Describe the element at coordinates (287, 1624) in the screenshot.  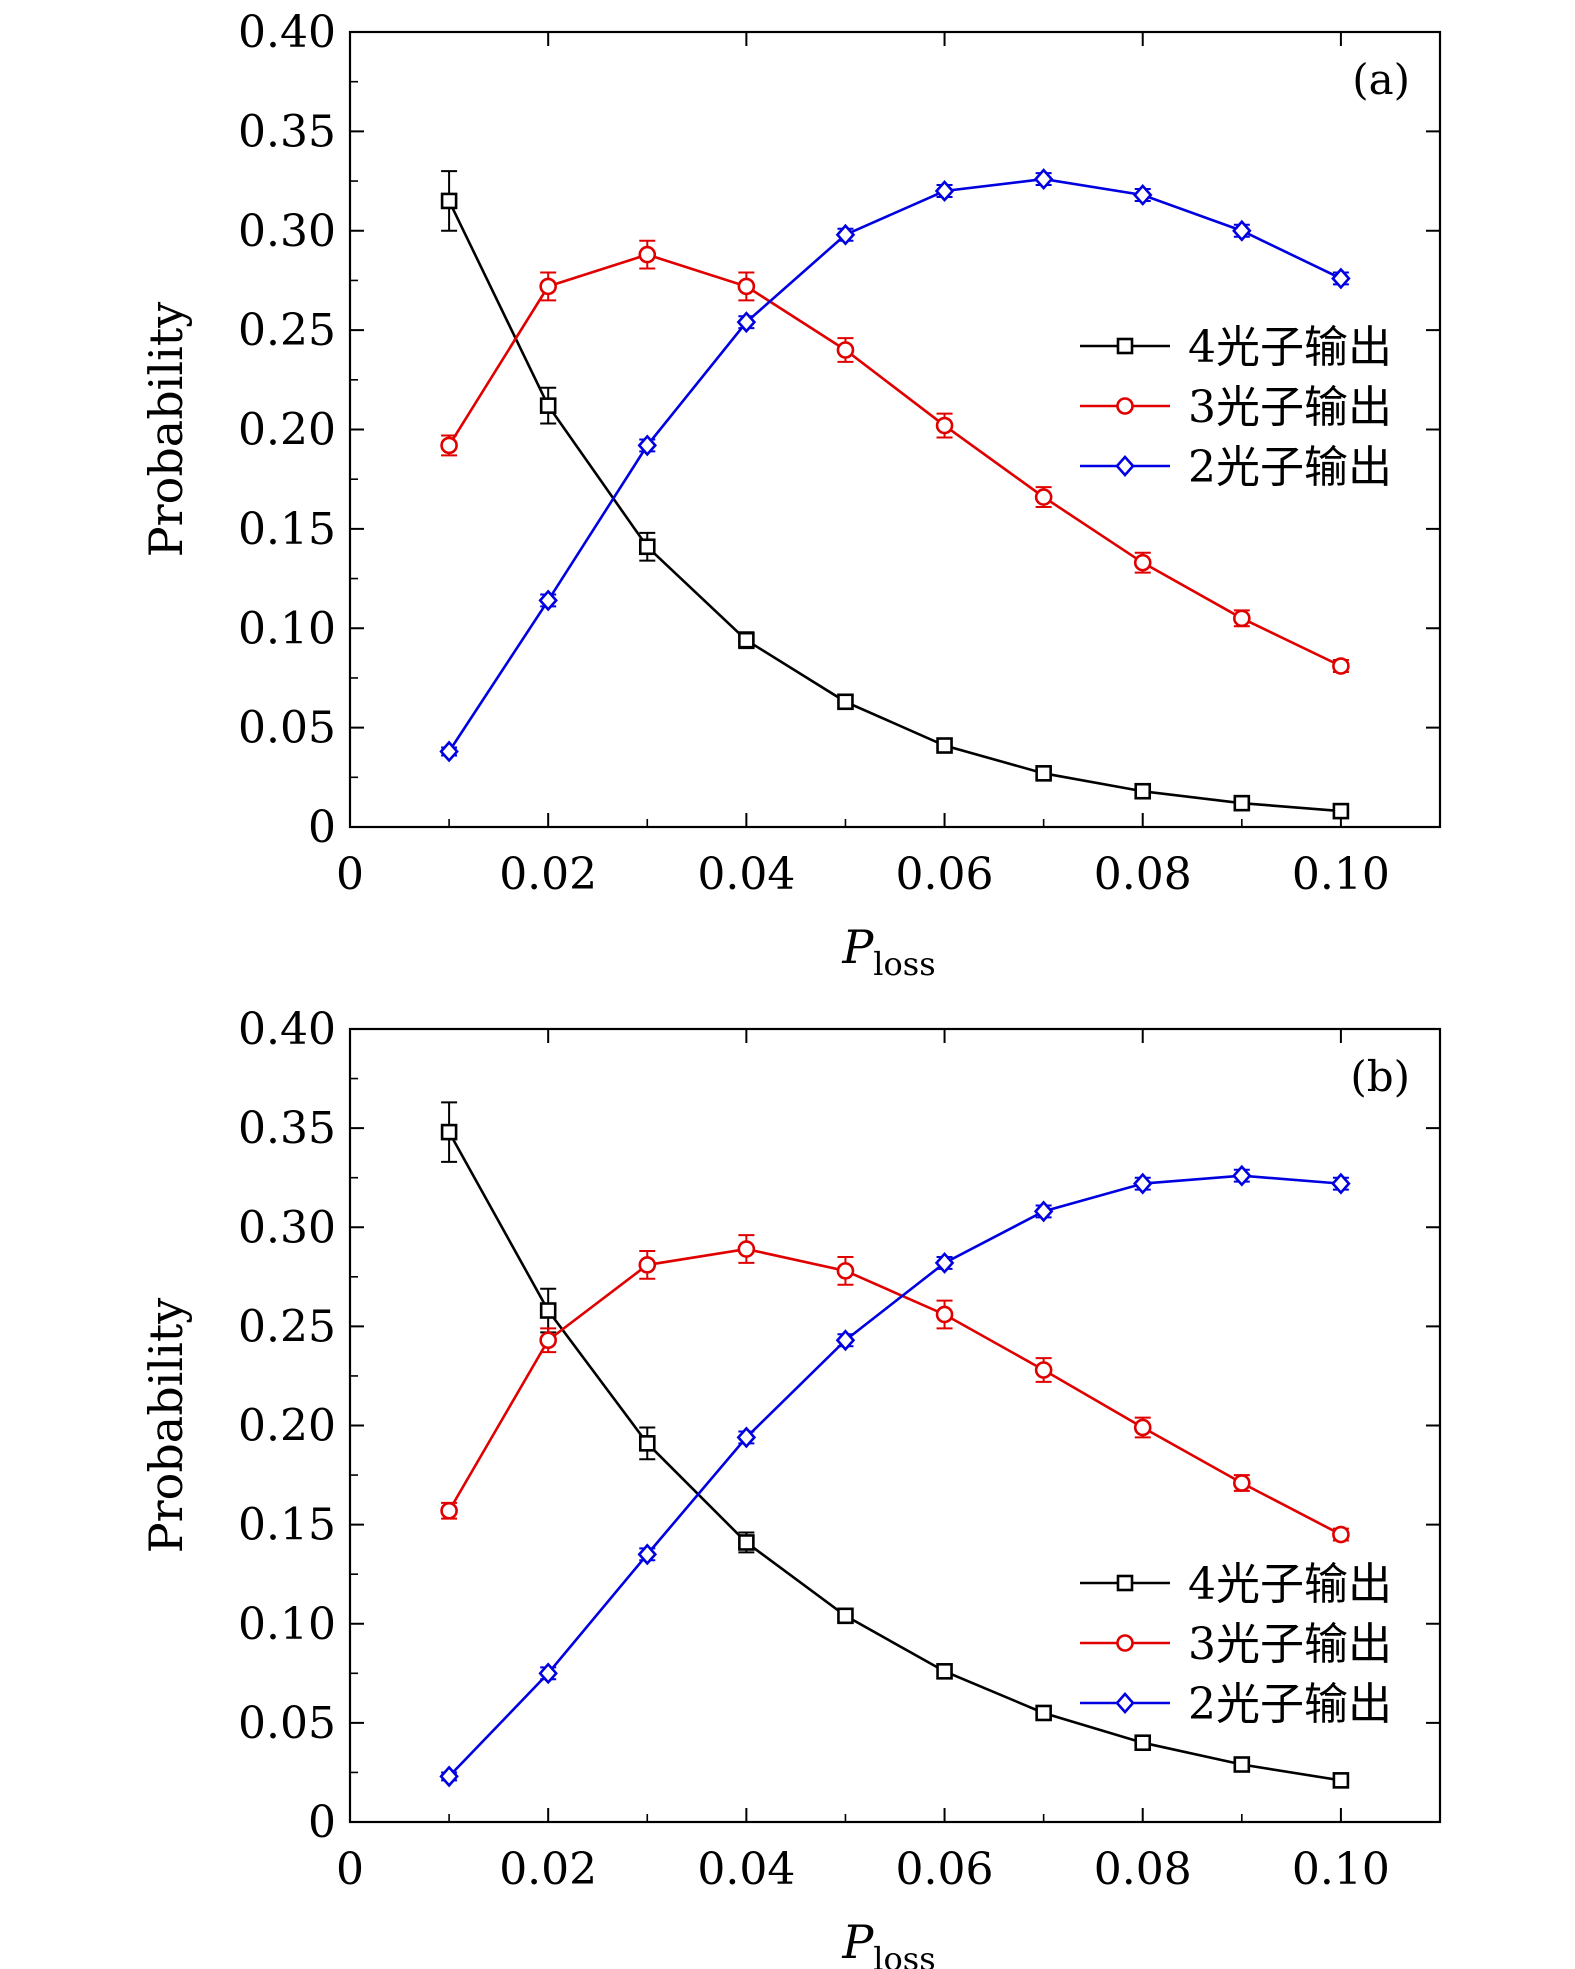
I see `y-tick-label: 0.10` at that location.